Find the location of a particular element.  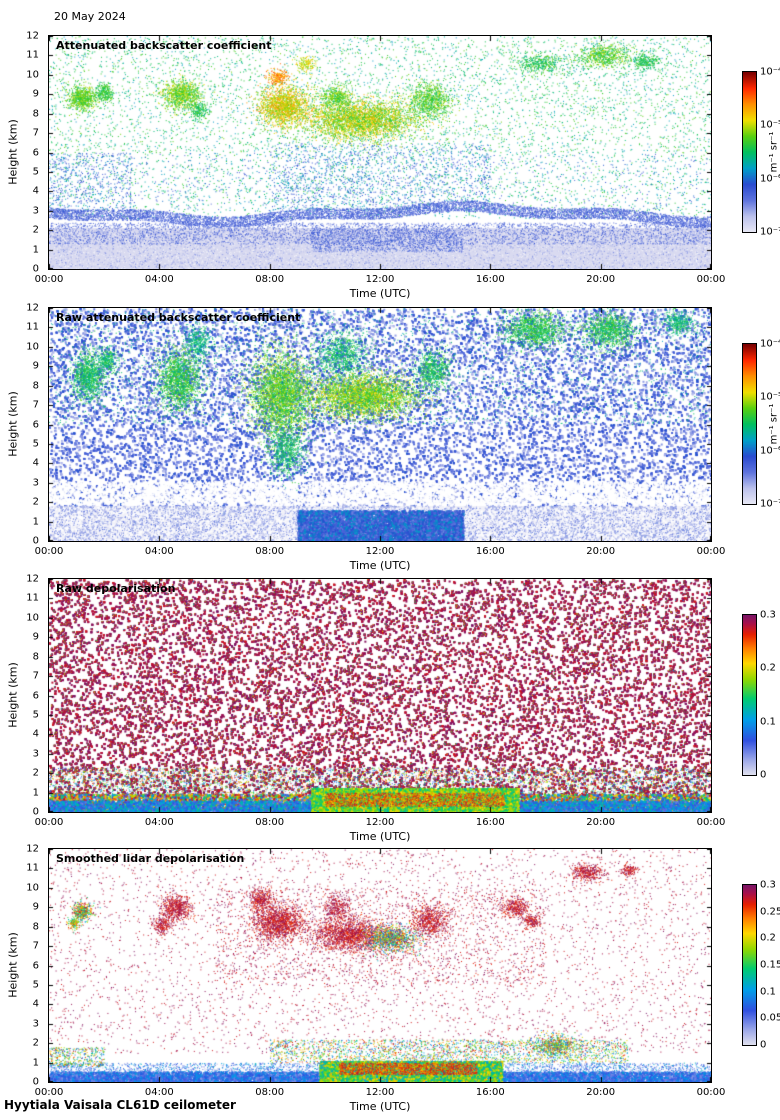

colorbar-tick-label: 10⁻⁴ is located at coordinates (770, 344).